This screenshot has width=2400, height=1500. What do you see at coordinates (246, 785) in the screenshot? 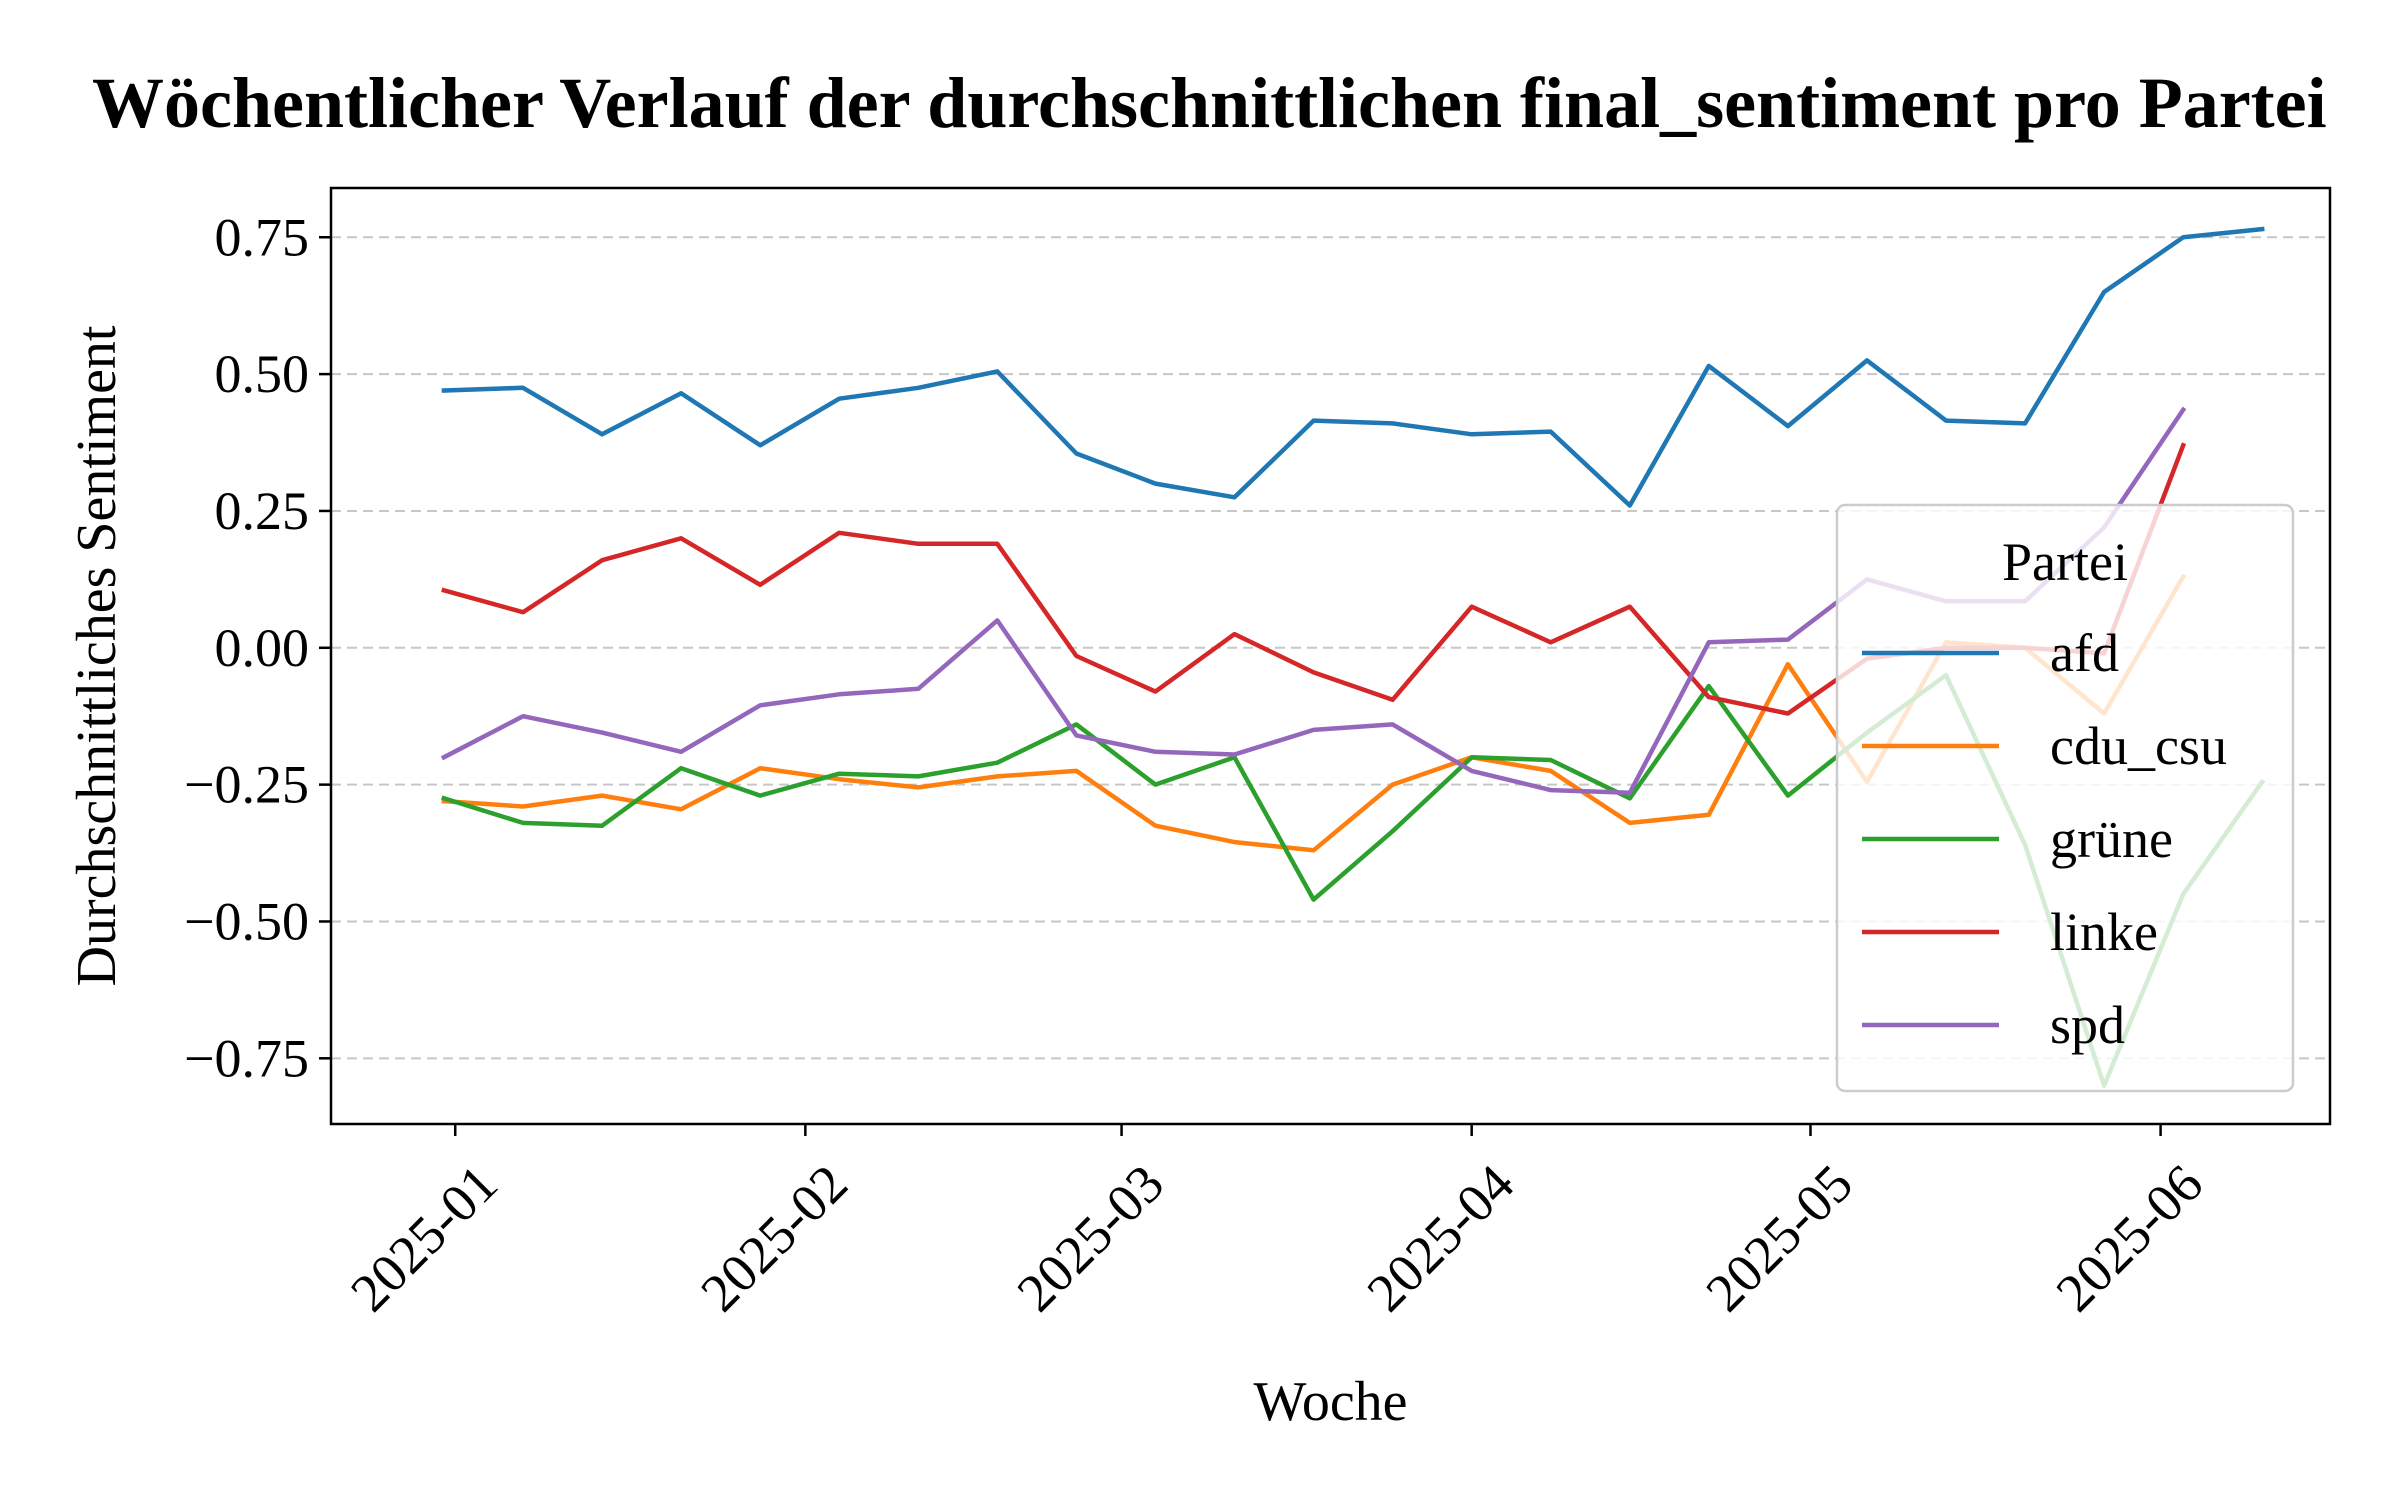
I see `y-tick-label: −0.25` at bounding box center [246, 785].